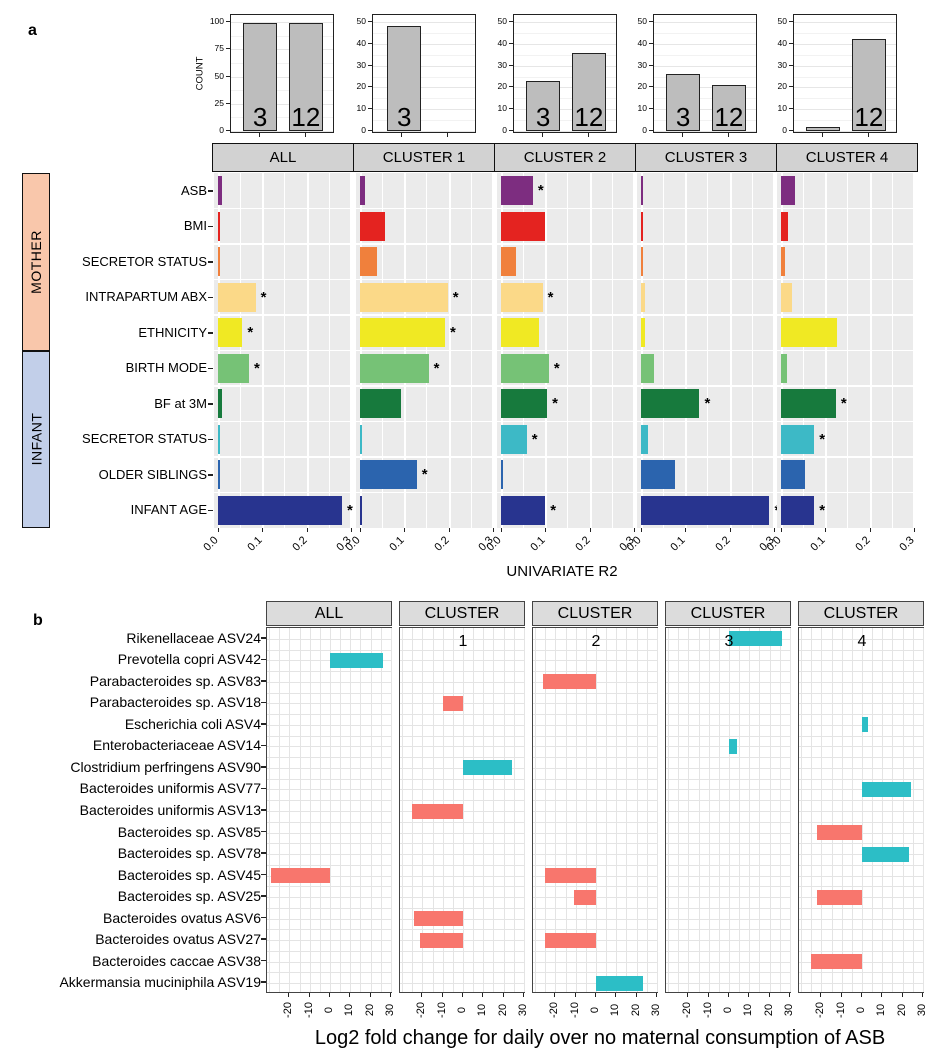 The width and height of the screenshot is (936, 1051). What do you see at coordinates (189, 659) in the screenshot?
I see `row-label-b: Prevotella copri ASV42` at bounding box center [189, 659].